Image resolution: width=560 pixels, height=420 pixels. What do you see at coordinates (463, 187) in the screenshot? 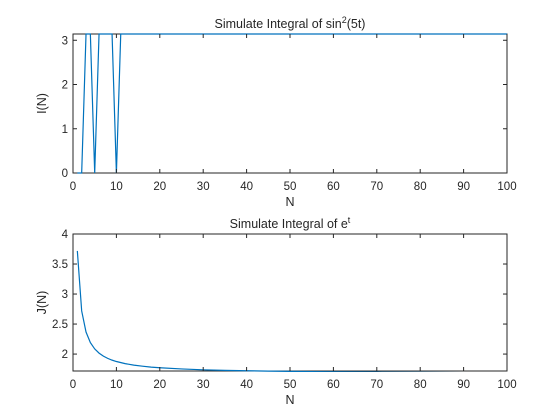
I see `top-xtick-label: 90` at bounding box center [463, 187].